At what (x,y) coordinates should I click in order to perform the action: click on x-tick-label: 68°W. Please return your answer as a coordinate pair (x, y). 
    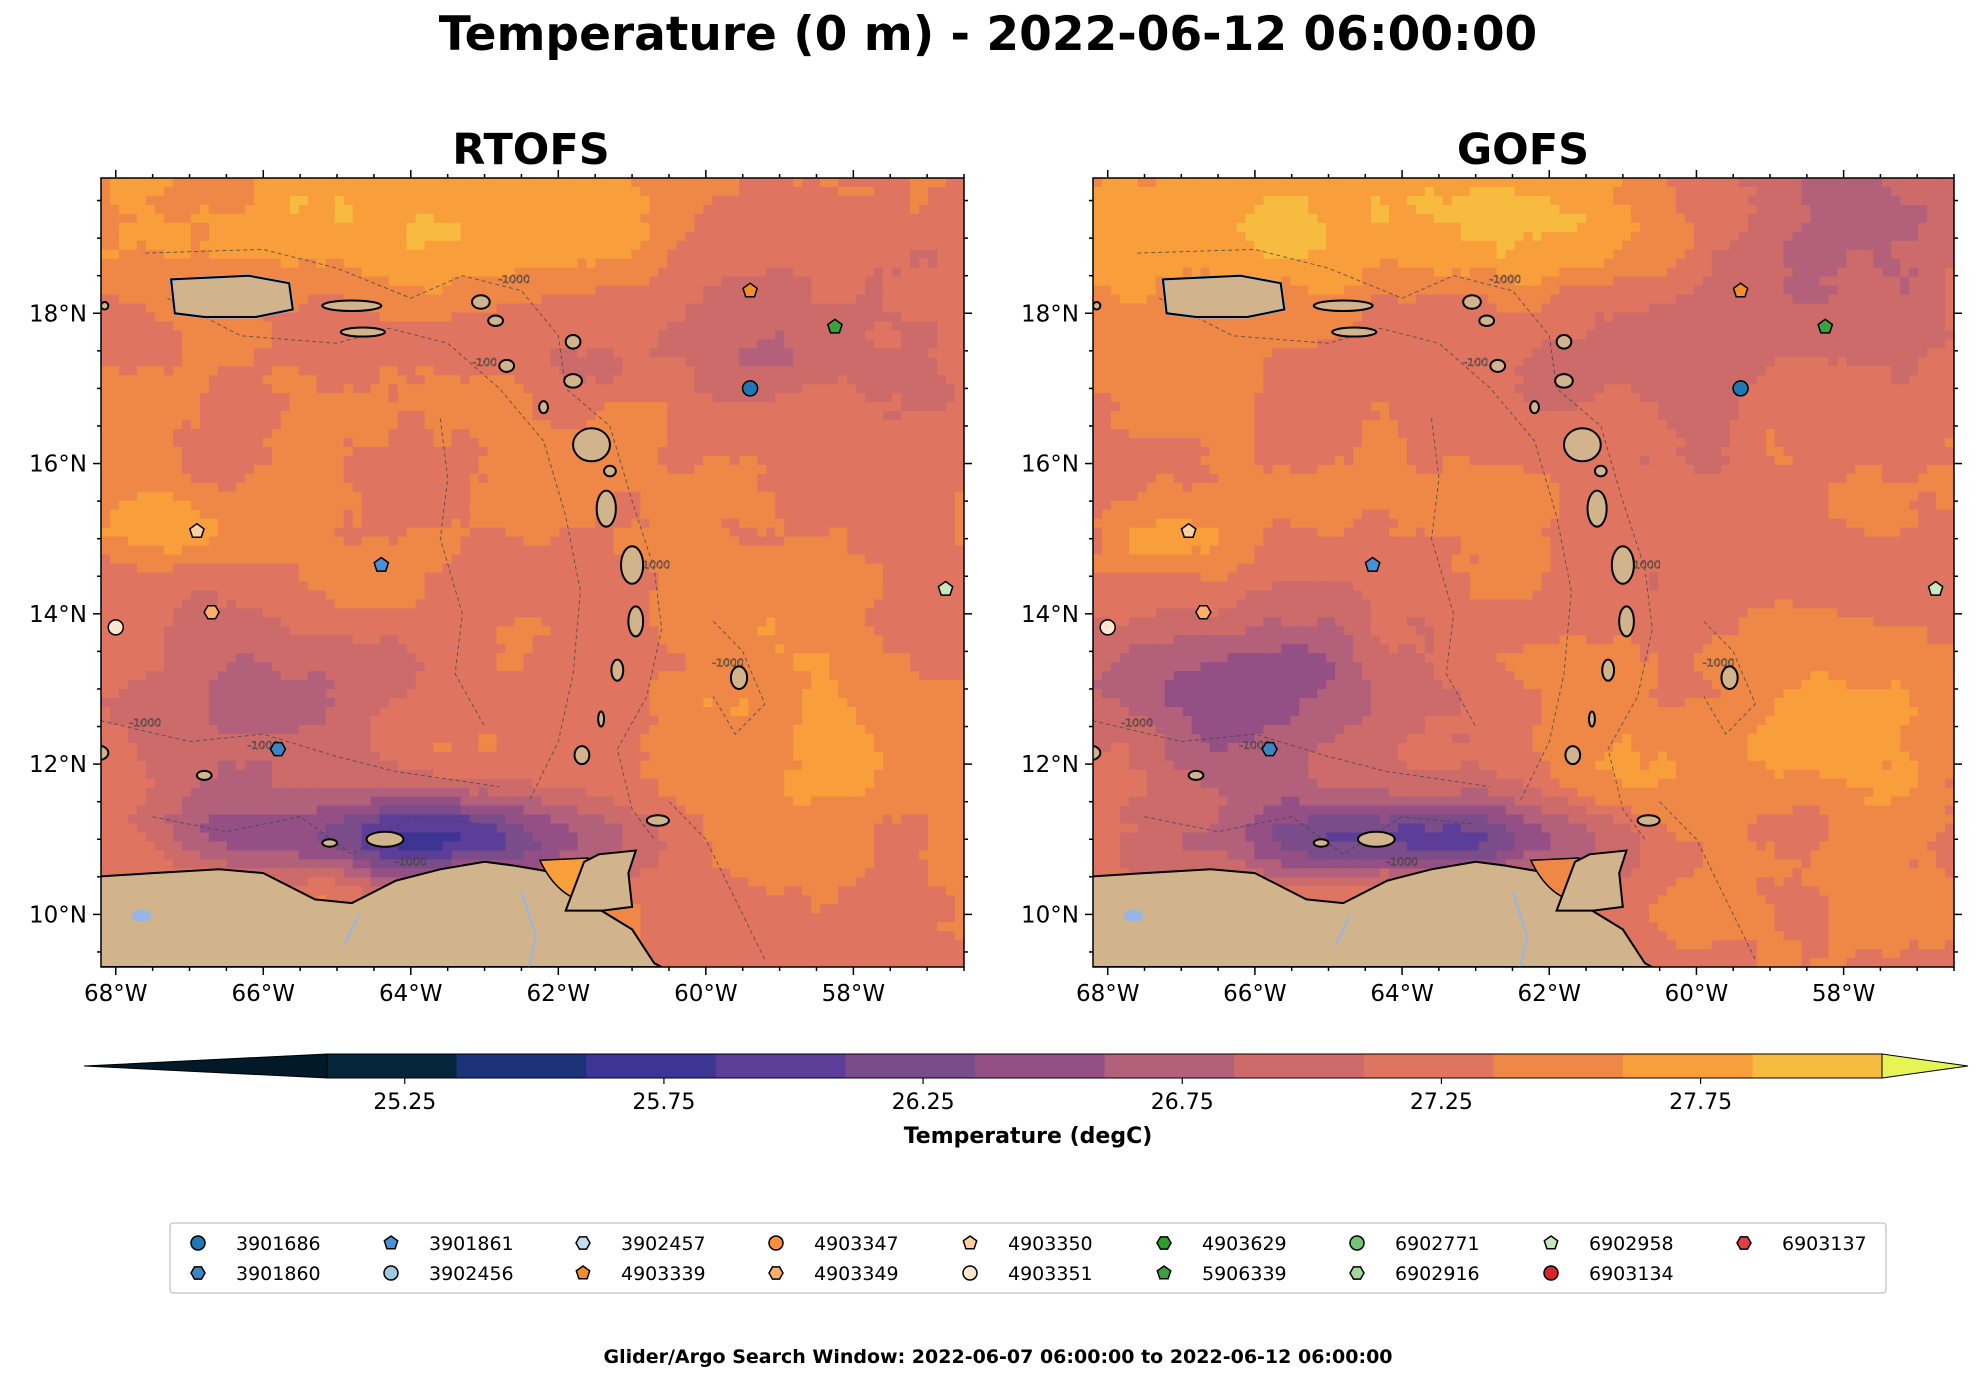
    Looking at the image, I should click on (116, 994).